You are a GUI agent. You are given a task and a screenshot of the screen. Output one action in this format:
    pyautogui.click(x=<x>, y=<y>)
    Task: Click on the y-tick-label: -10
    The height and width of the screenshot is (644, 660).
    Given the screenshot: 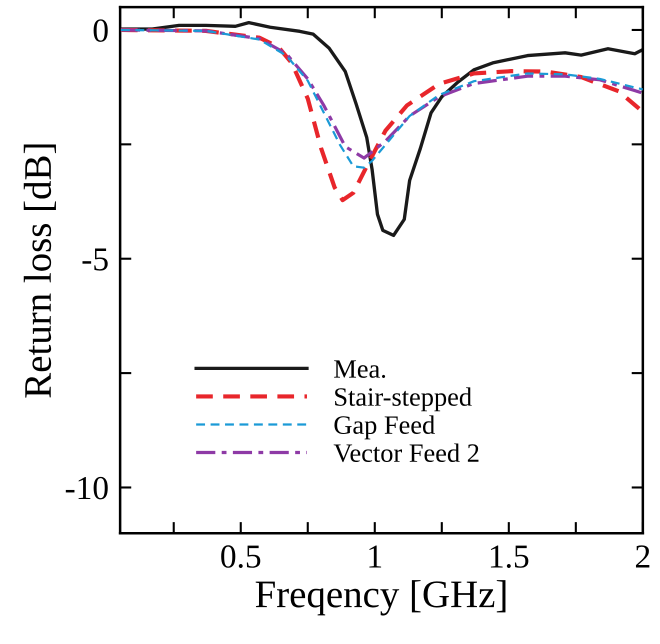 What is the action you would take?
    pyautogui.click(x=87, y=488)
    